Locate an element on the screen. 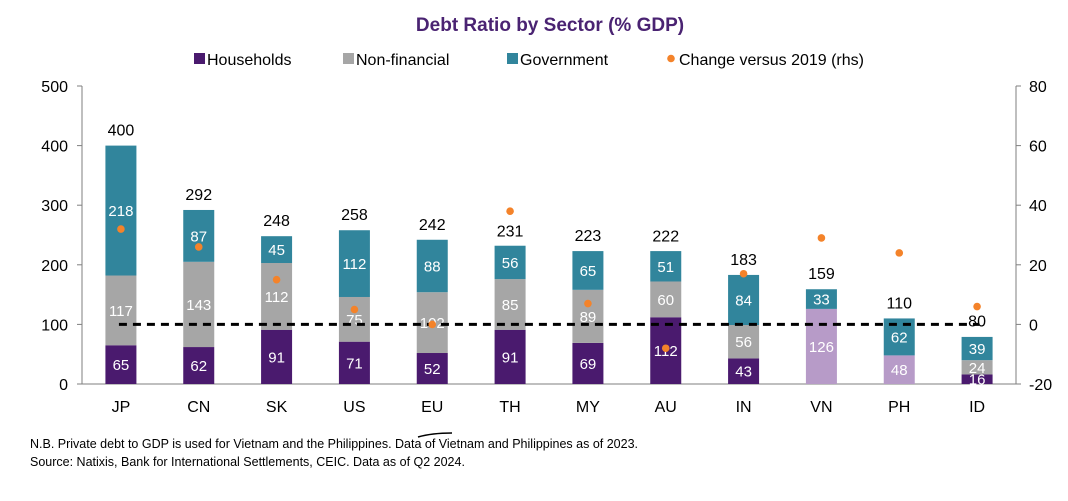 Image resolution: width=1068 pixels, height=501 pixels. bar-government-th is located at coordinates (510, 262).